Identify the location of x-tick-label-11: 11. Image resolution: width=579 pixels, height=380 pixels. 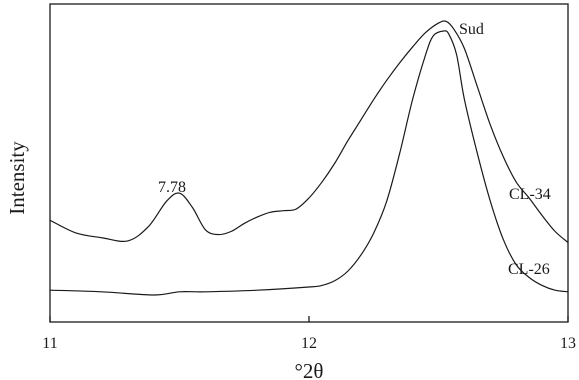
(49, 343).